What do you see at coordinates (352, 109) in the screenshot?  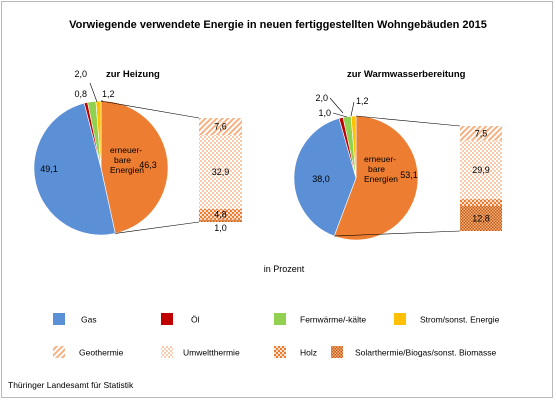 I see `leader-line-strom-sonst-energie` at bounding box center [352, 109].